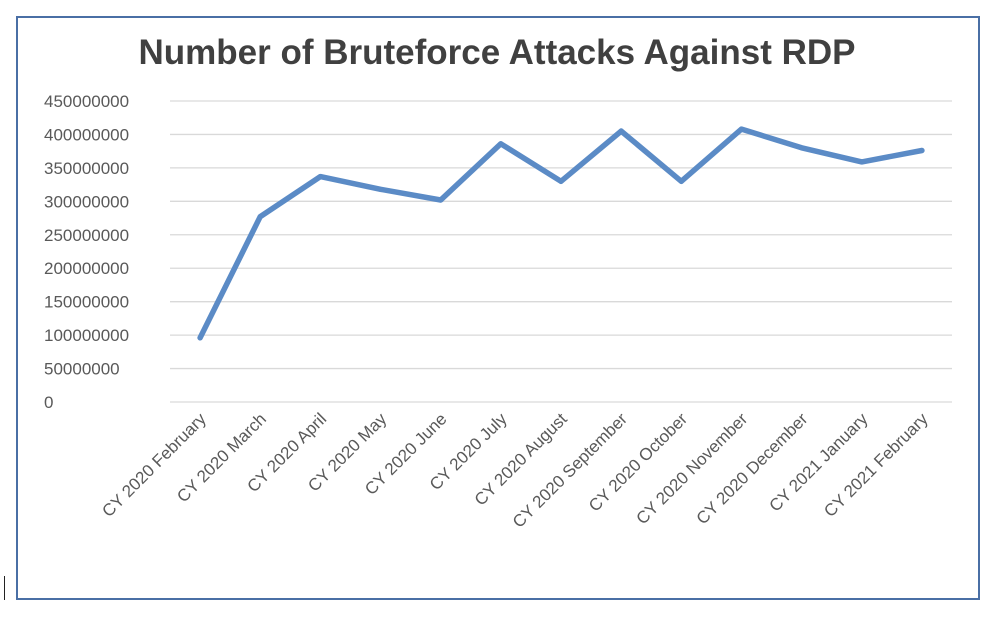 This screenshot has height=619, width=1000. What do you see at coordinates (86, 134) in the screenshot?
I see `y-tick-label: 400000000` at bounding box center [86, 134].